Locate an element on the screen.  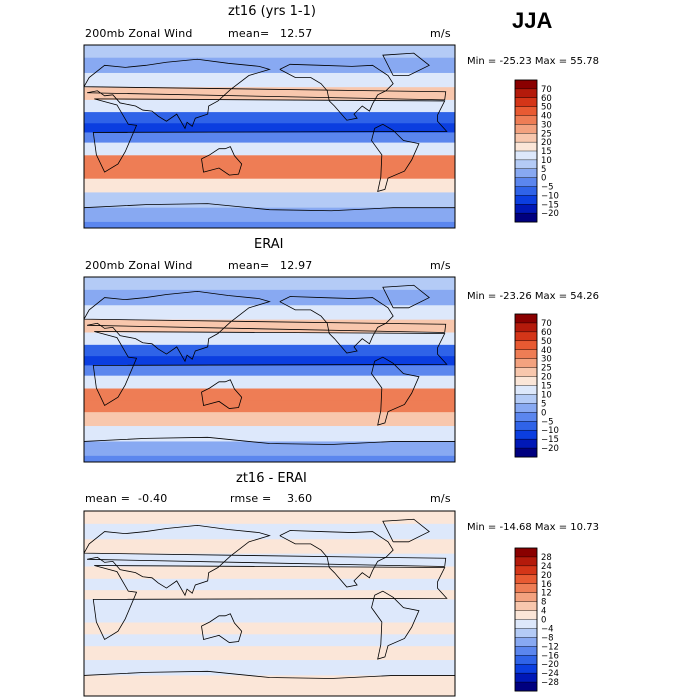
panel1-mean-label: mean= is located at coordinates (249, 33).